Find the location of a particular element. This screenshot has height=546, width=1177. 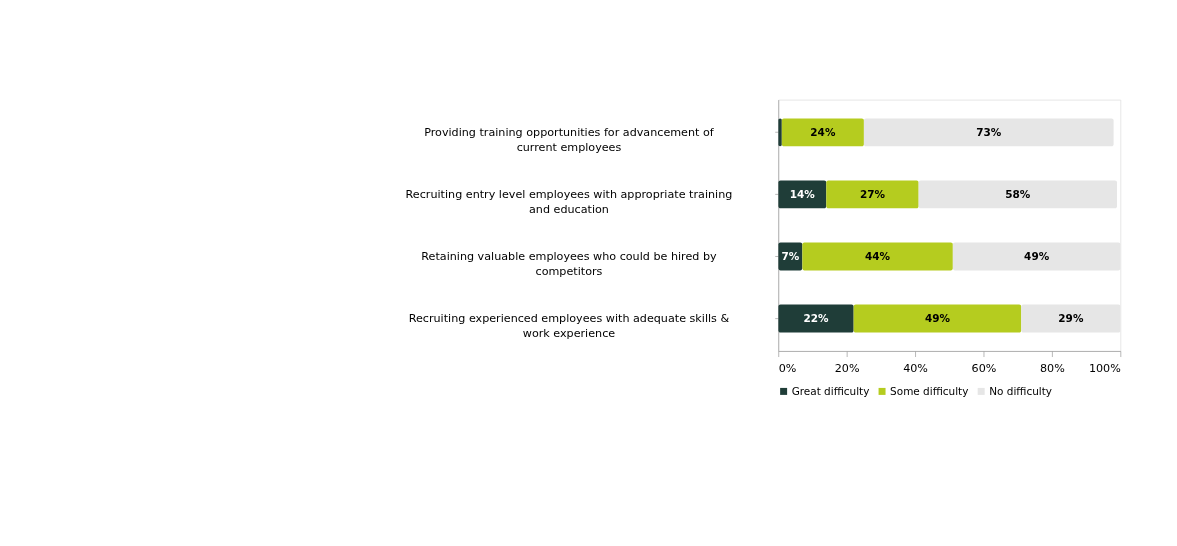

data-label: 7% is located at coordinates (790, 255).